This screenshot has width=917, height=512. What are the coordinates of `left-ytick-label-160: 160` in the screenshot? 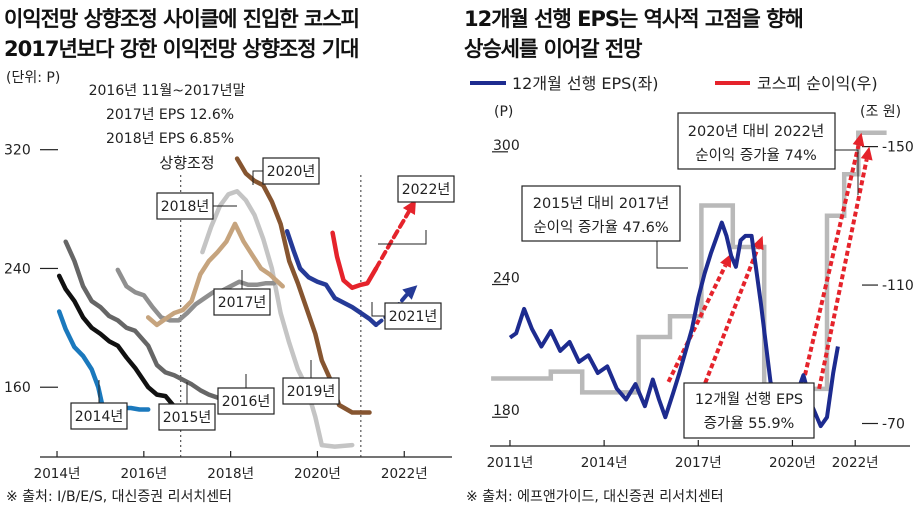 It's located at (17, 388).